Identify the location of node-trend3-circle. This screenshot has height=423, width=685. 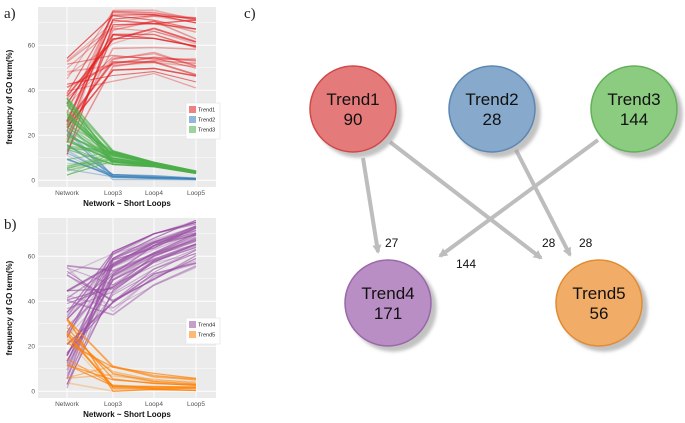
(634, 109).